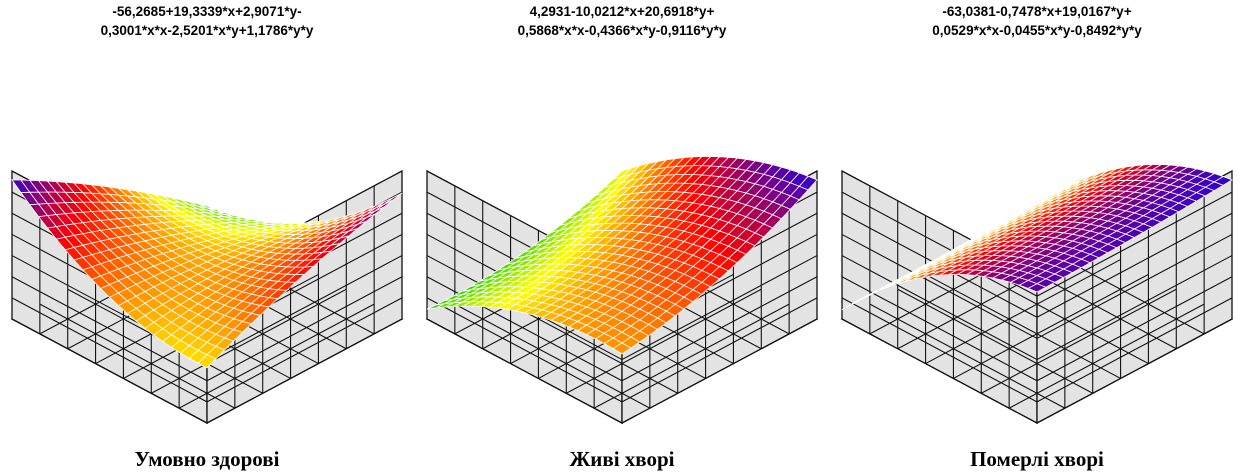 This screenshot has height=476, width=1244. I want to click on equation-line-1: -63,0381-0,7478*x+19,0167*y+, so click(1037, 11).